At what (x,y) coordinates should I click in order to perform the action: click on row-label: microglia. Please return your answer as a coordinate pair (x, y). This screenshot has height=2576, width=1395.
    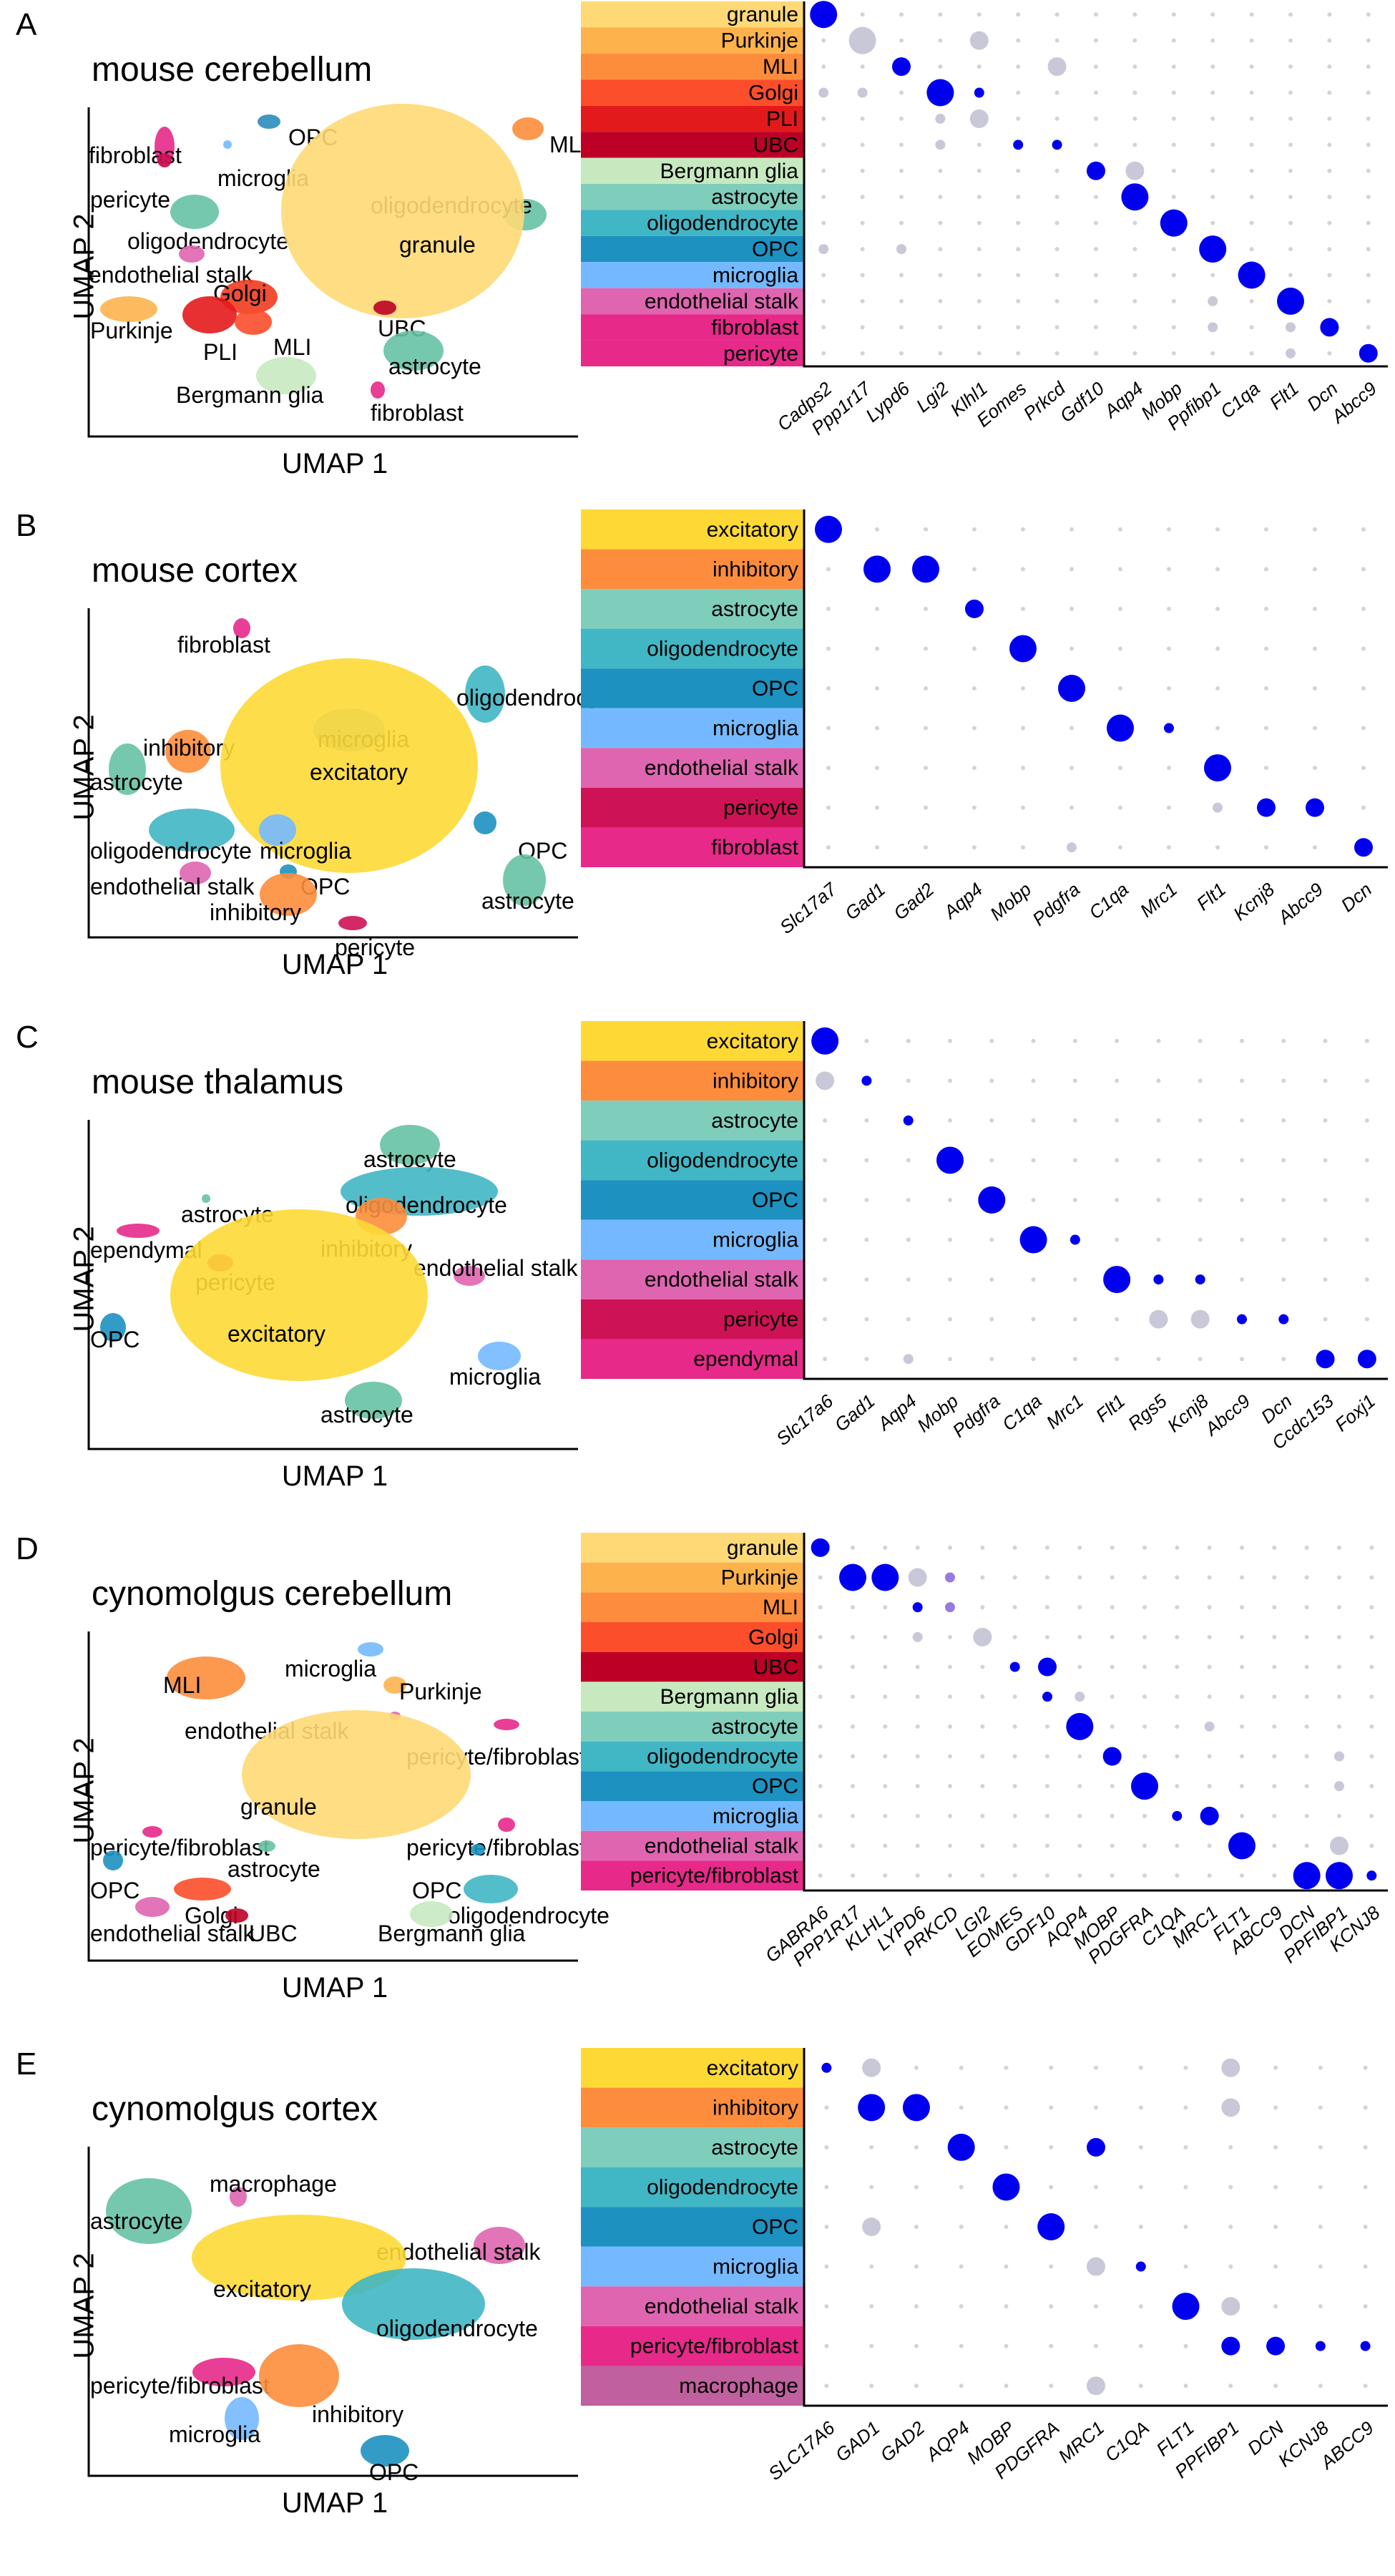
    Looking at the image, I should click on (756, 2267).